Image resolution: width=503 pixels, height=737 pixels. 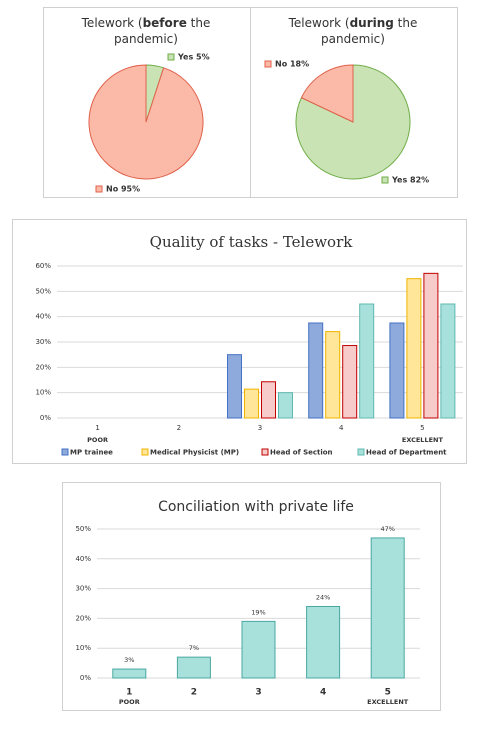 I want to click on data-label: 19%, so click(x=258, y=612).